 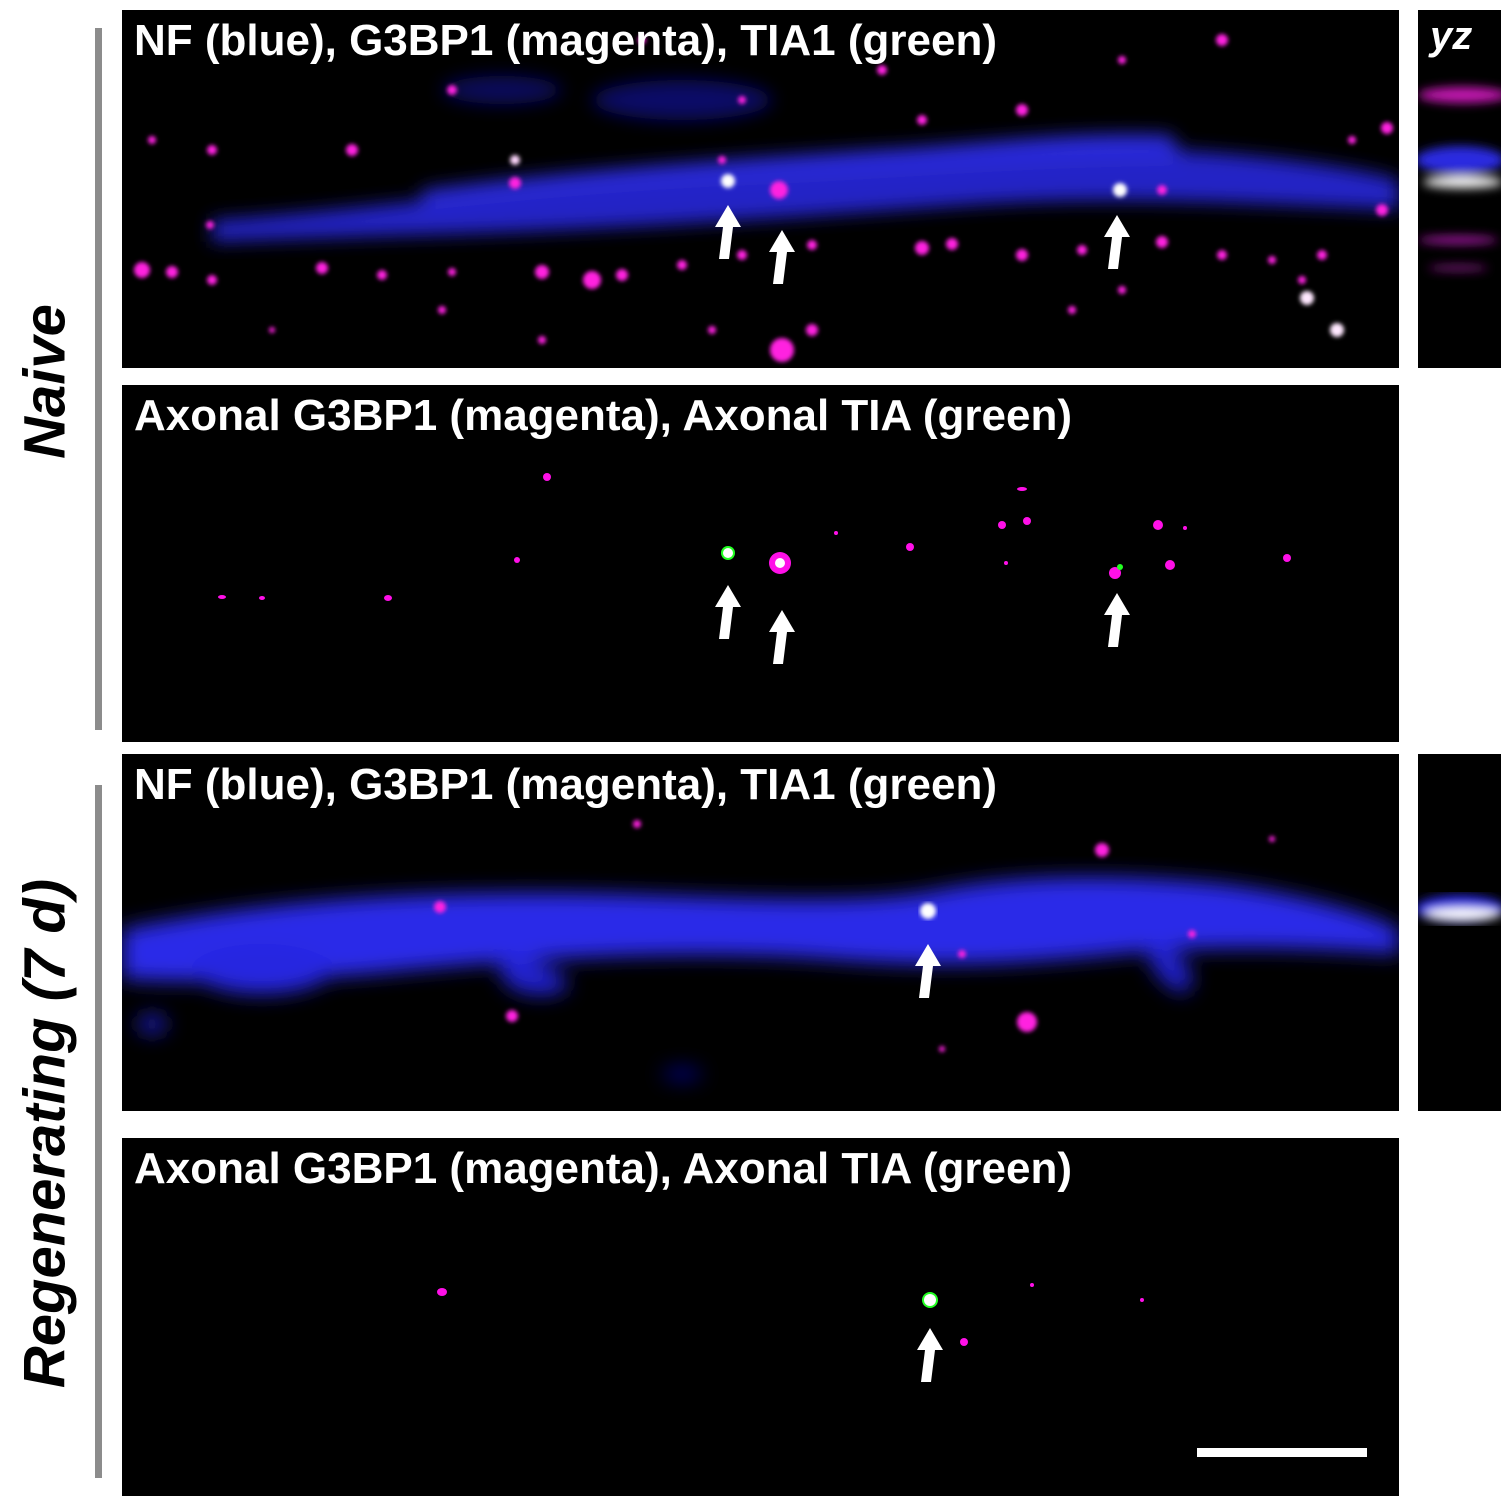 What do you see at coordinates (98, 1131) in the screenshot?
I see `regenerating-bracket` at bounding box center [98, 1131].